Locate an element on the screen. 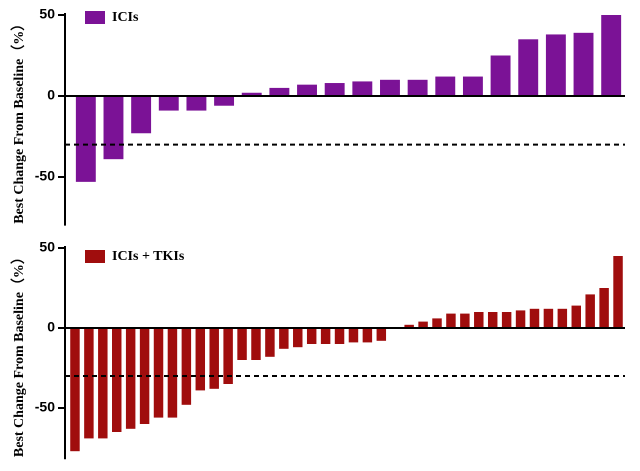 The height and width of the screenshot is (471, 640). legend-label: ICIs + TKIs is located at coordinates (148, 256).